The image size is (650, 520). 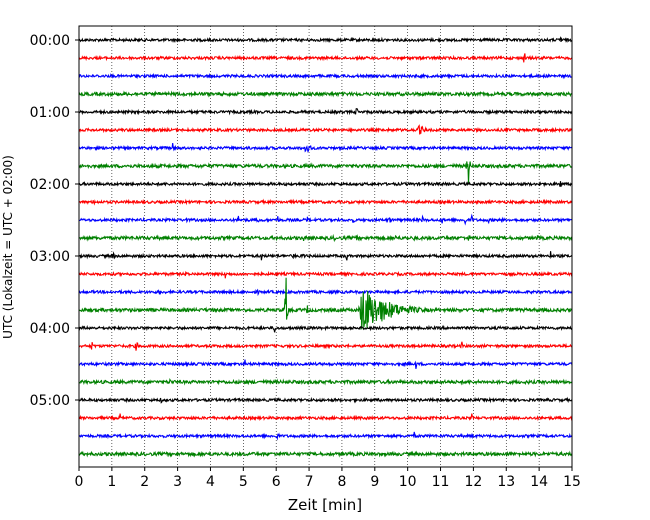 What do you see at coordinates (50, 257) in the screenshot?
I see `y-tick-label: 03:00` at bounding box center [50, 257].